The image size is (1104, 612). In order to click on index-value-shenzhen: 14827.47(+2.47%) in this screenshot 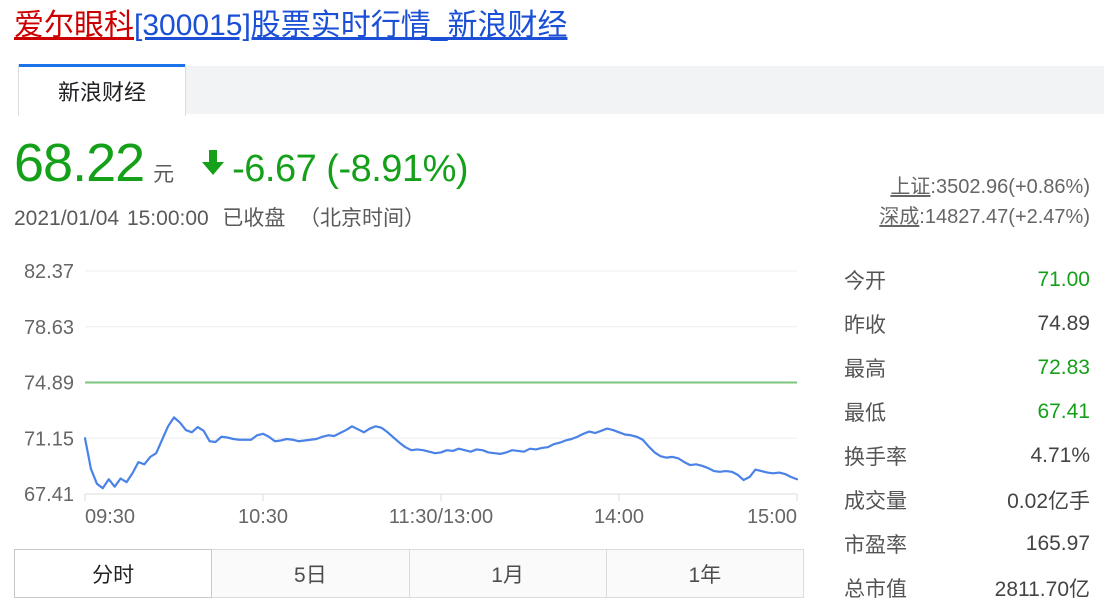, I will do `click(1007, 217)`.